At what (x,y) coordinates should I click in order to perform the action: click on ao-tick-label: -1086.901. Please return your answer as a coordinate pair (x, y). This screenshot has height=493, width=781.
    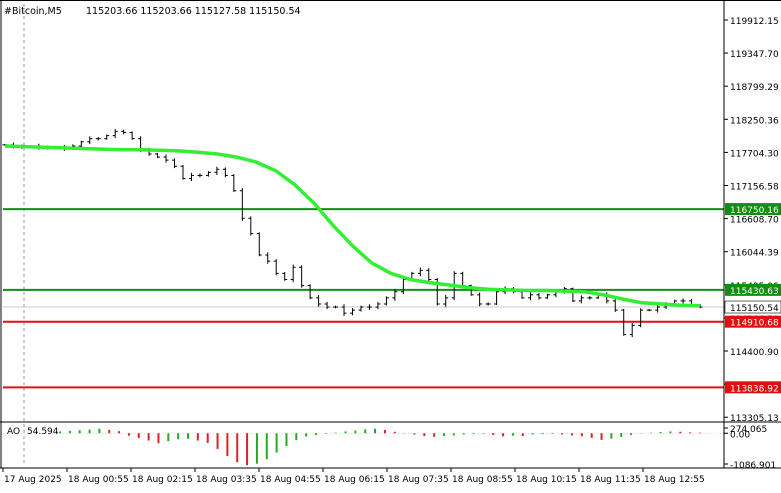
    Looking at the image, I should click on (753, 466).